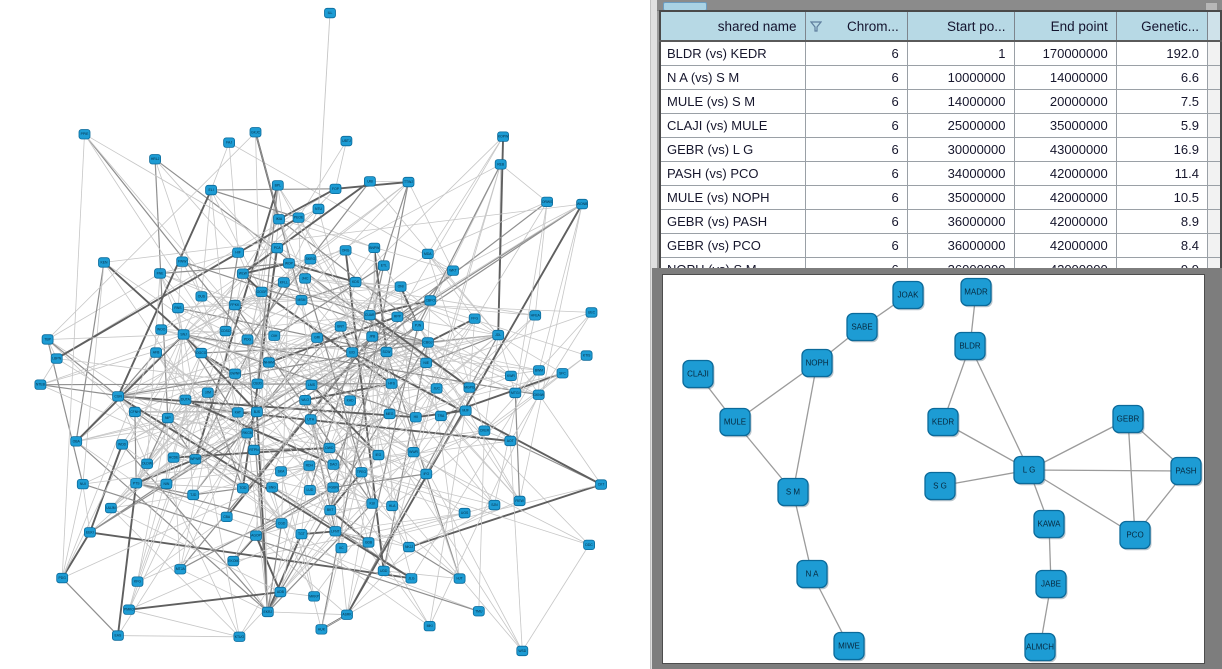  Describe the element at coordinates (235, 373) in the screenshot. I see `graph-node: GWNF` at that location.